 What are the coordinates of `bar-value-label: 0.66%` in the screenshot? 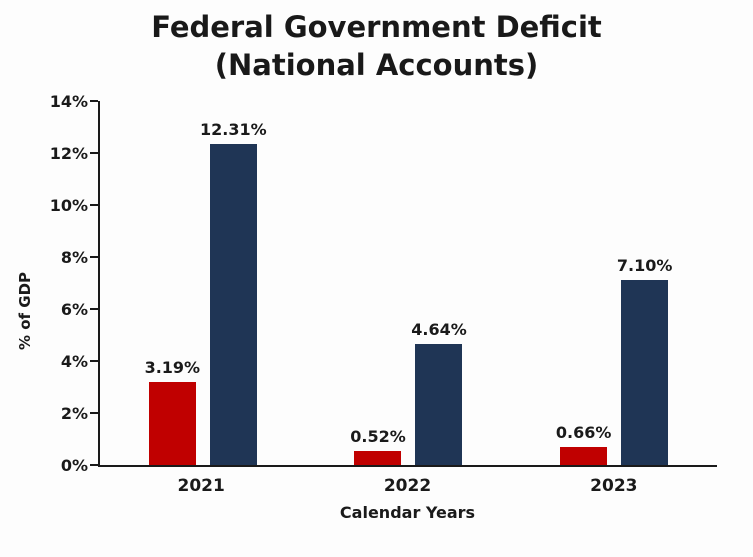 It's located at (583, 433).